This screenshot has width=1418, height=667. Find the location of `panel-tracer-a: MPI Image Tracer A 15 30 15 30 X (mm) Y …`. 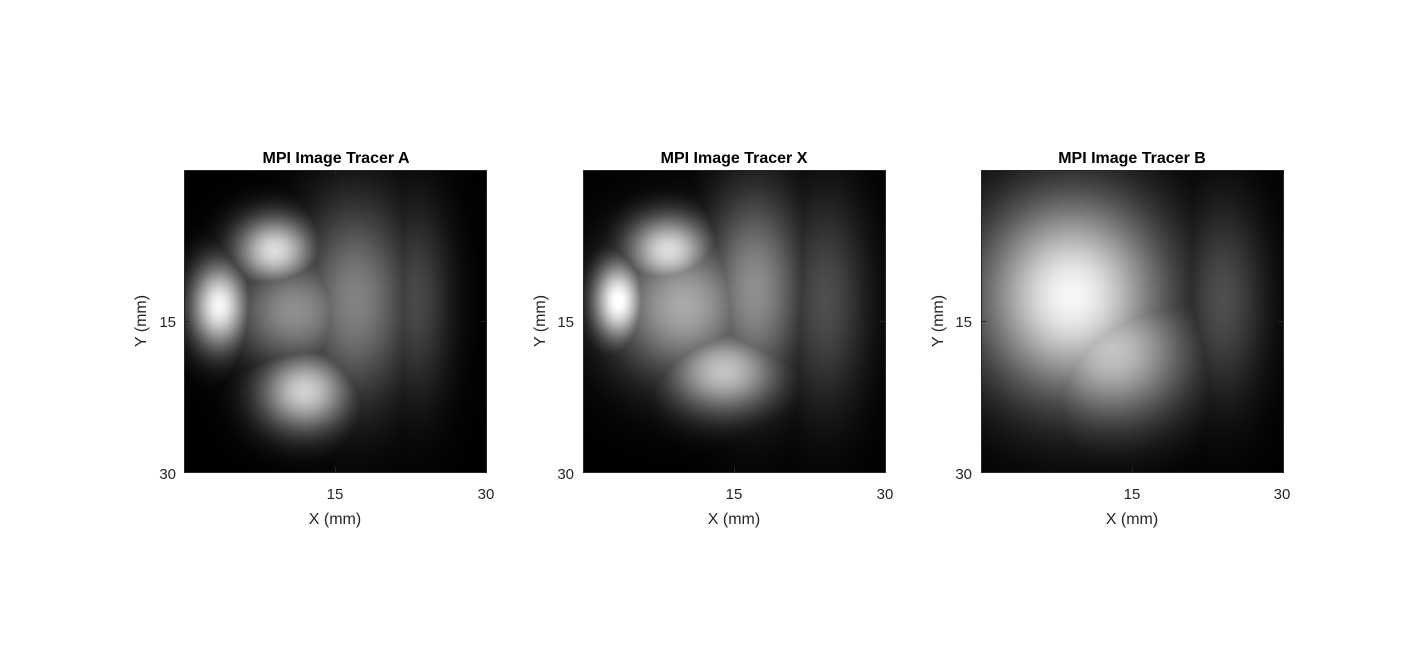

panel-tracer-a: MPI Image Tracer A 15 30 15 30 X (mm) Y … is located at coordinates (313, 339).